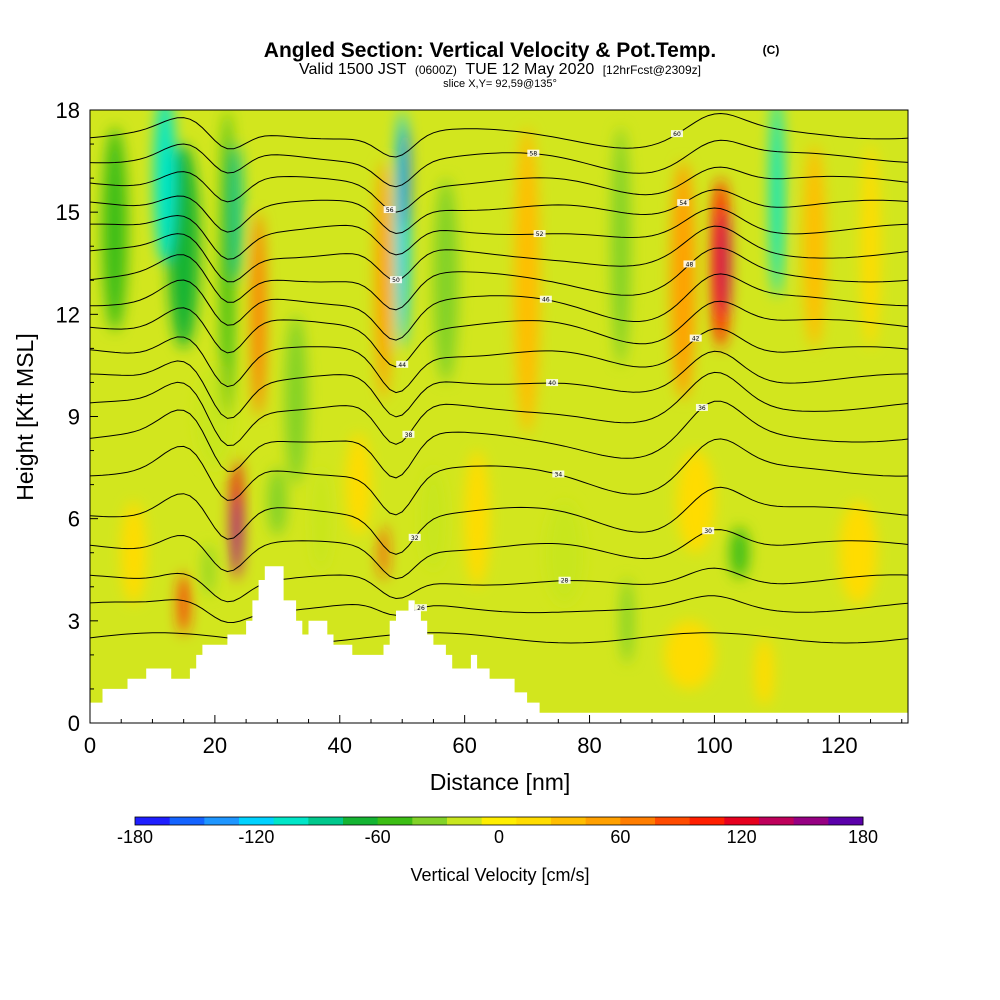  What do you see at coordinates (74, 723) in the screenshot?
I see `y-tick-label: 0` at bounding box center [74, 723].